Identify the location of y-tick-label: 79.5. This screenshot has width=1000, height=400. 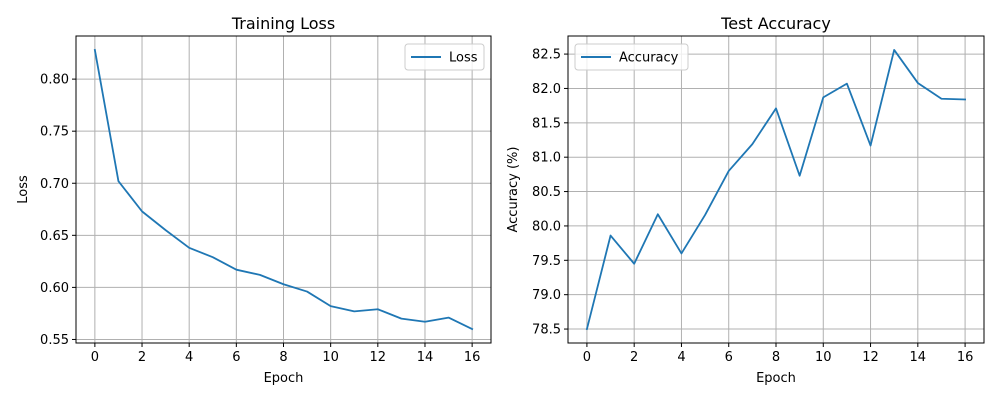
(546, 261).